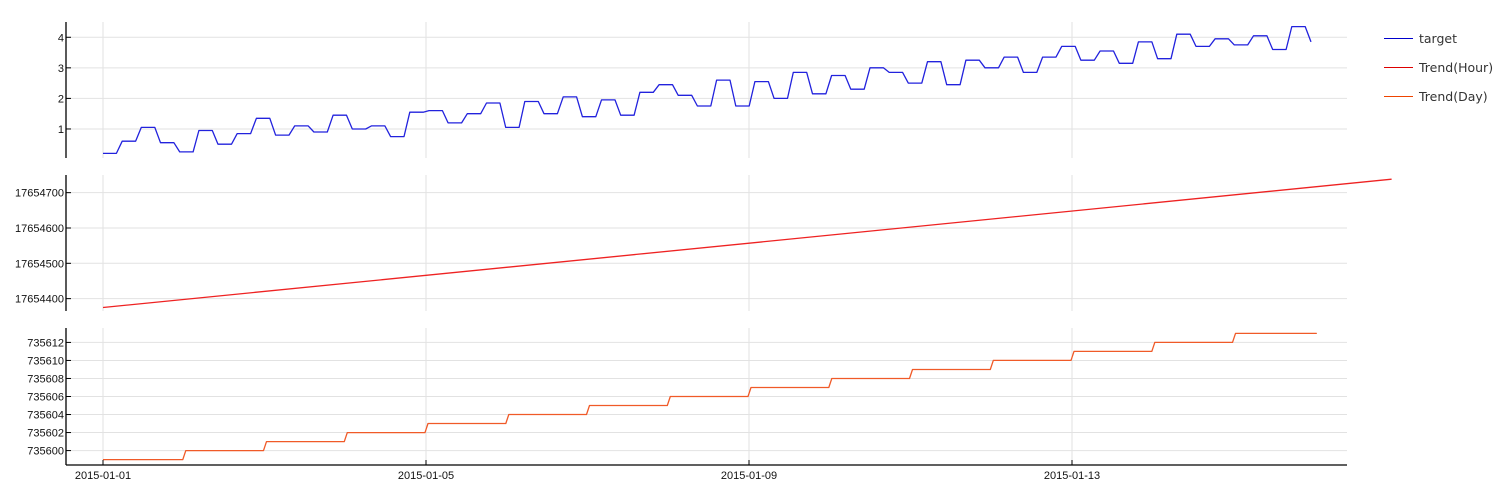  I want to click on legend-swatch-trend-day-icon, so click(1398, 96).